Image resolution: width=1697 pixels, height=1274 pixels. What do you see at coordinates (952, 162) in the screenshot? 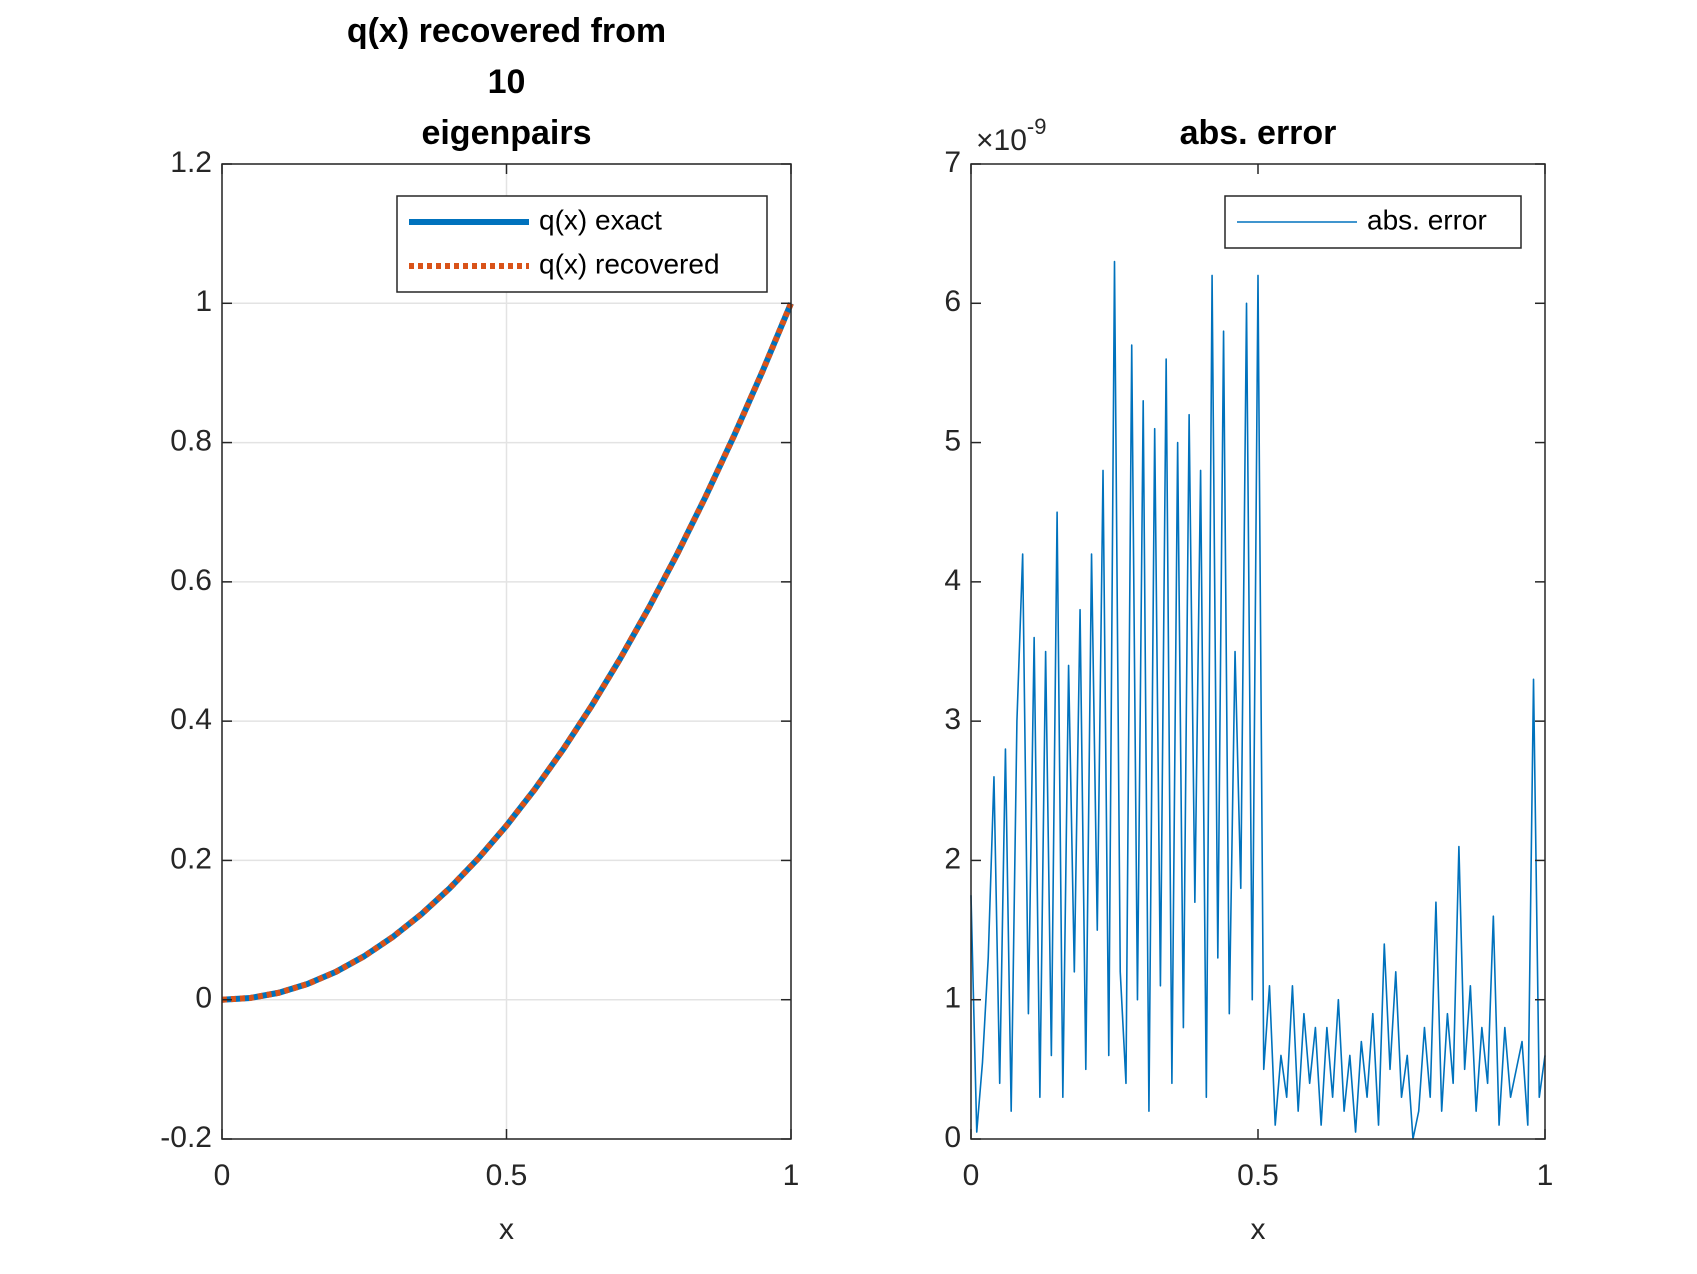
I see `y-tick-label: 7` at bounding box center [952, 162].